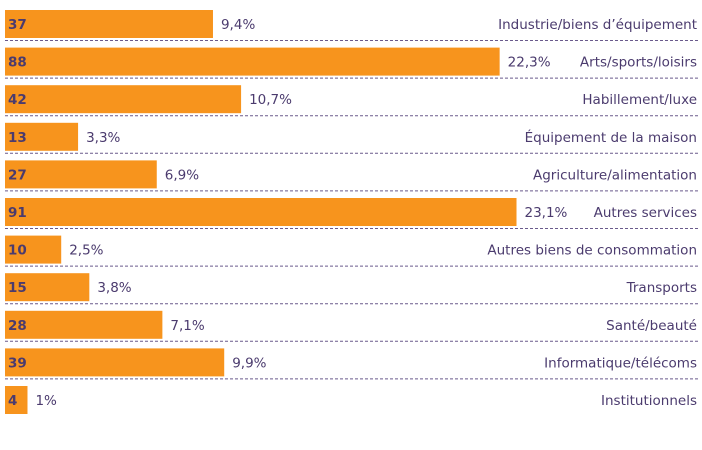 This screenshot has height=450, width=702. Describe the element at coordinates (17, 326) in the screenshot. I see `count-label: 28` at that location.